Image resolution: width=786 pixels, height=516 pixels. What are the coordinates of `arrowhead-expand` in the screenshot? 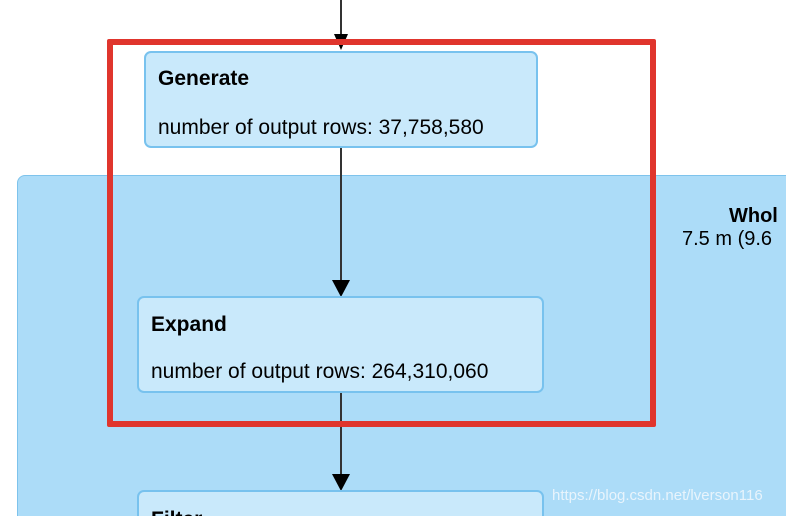 It's located at (341, 288).